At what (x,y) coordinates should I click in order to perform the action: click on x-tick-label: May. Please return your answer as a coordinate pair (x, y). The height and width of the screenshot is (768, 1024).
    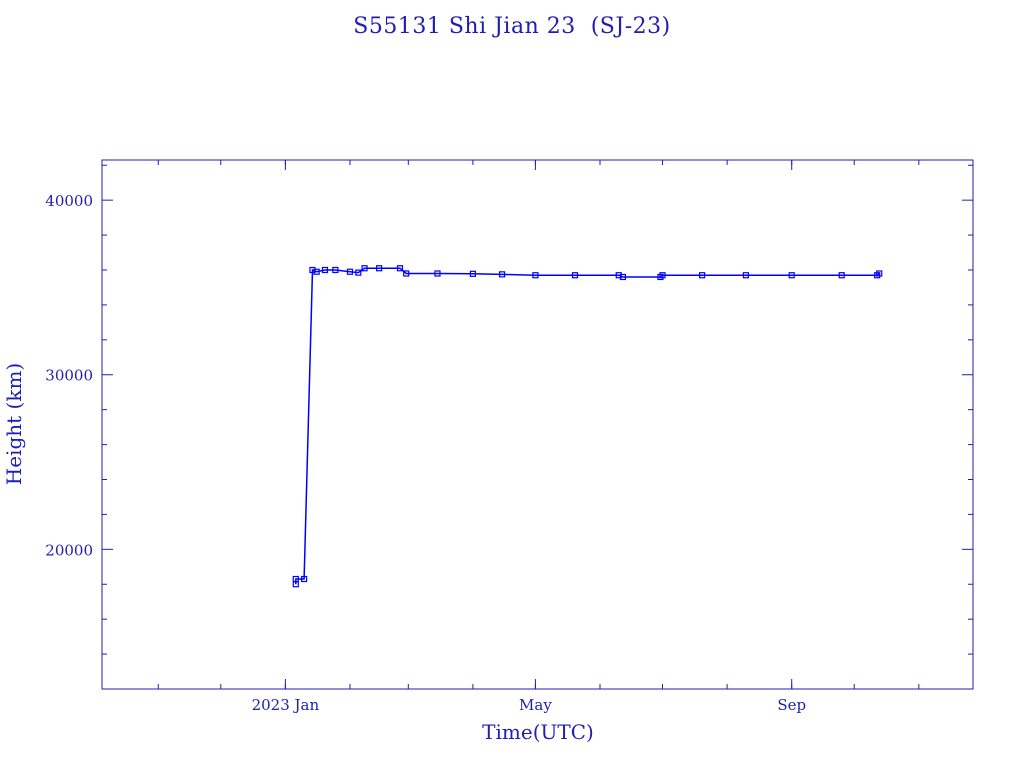
    Looking at the image, I should click on (535, 705).